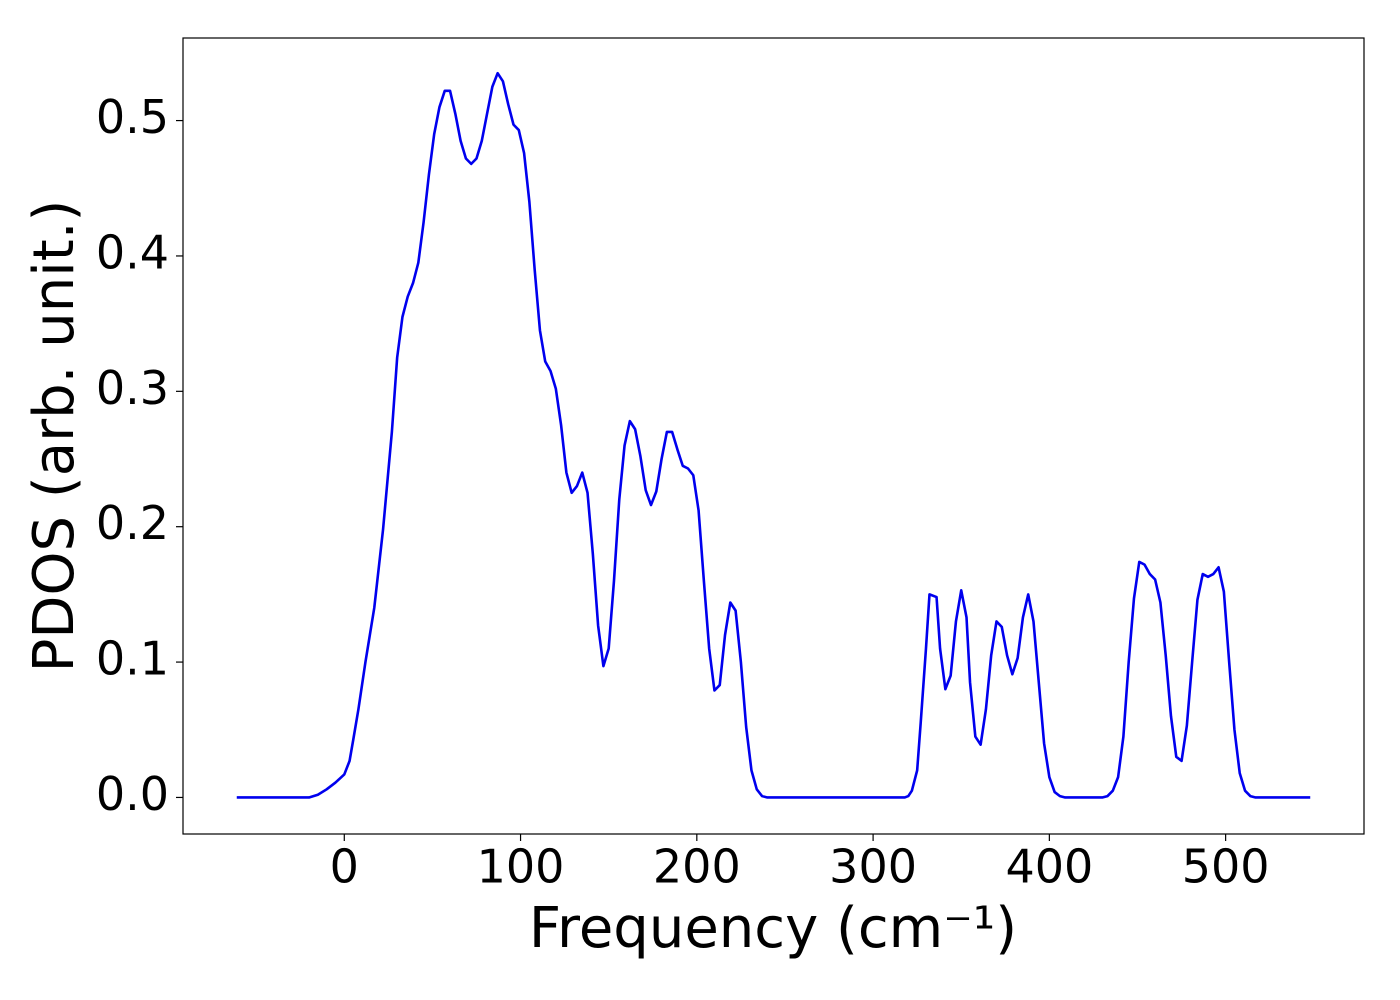 This screenshot has height=1000, width=1400. What do you see at coordinates (132, 388) in the screenshot?
I see `y-tick-label: 0.3` at bounding box center [132, 388].